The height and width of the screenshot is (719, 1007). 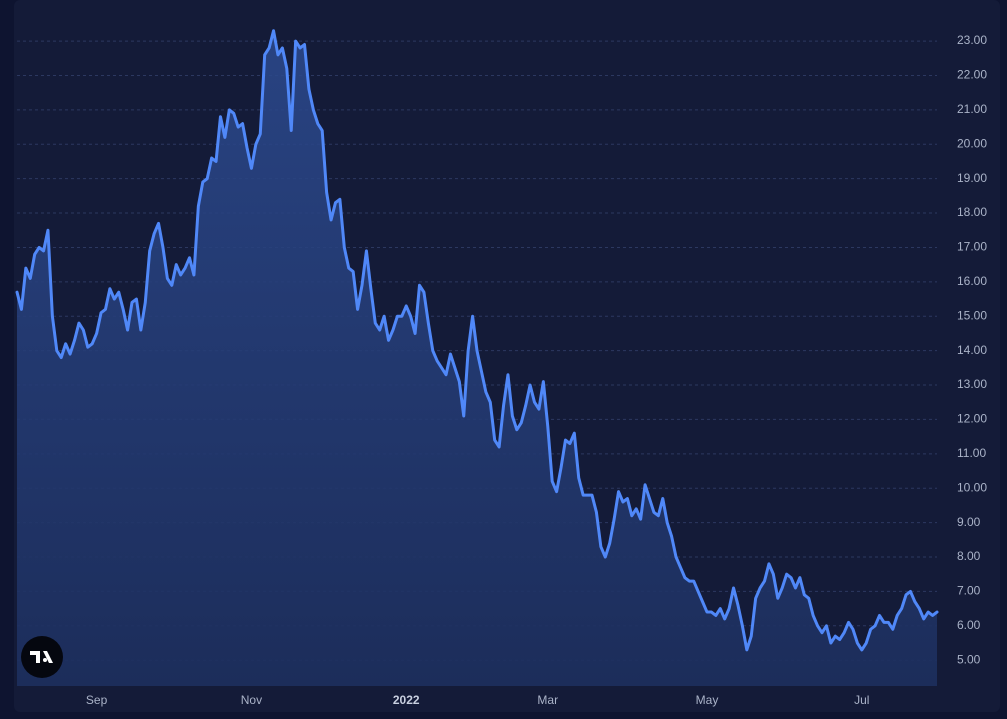 What do you see at coordinates (972, 109) in the screenshot?
I see `y-tick-label: 21.00` at bounding box center [972, 109].